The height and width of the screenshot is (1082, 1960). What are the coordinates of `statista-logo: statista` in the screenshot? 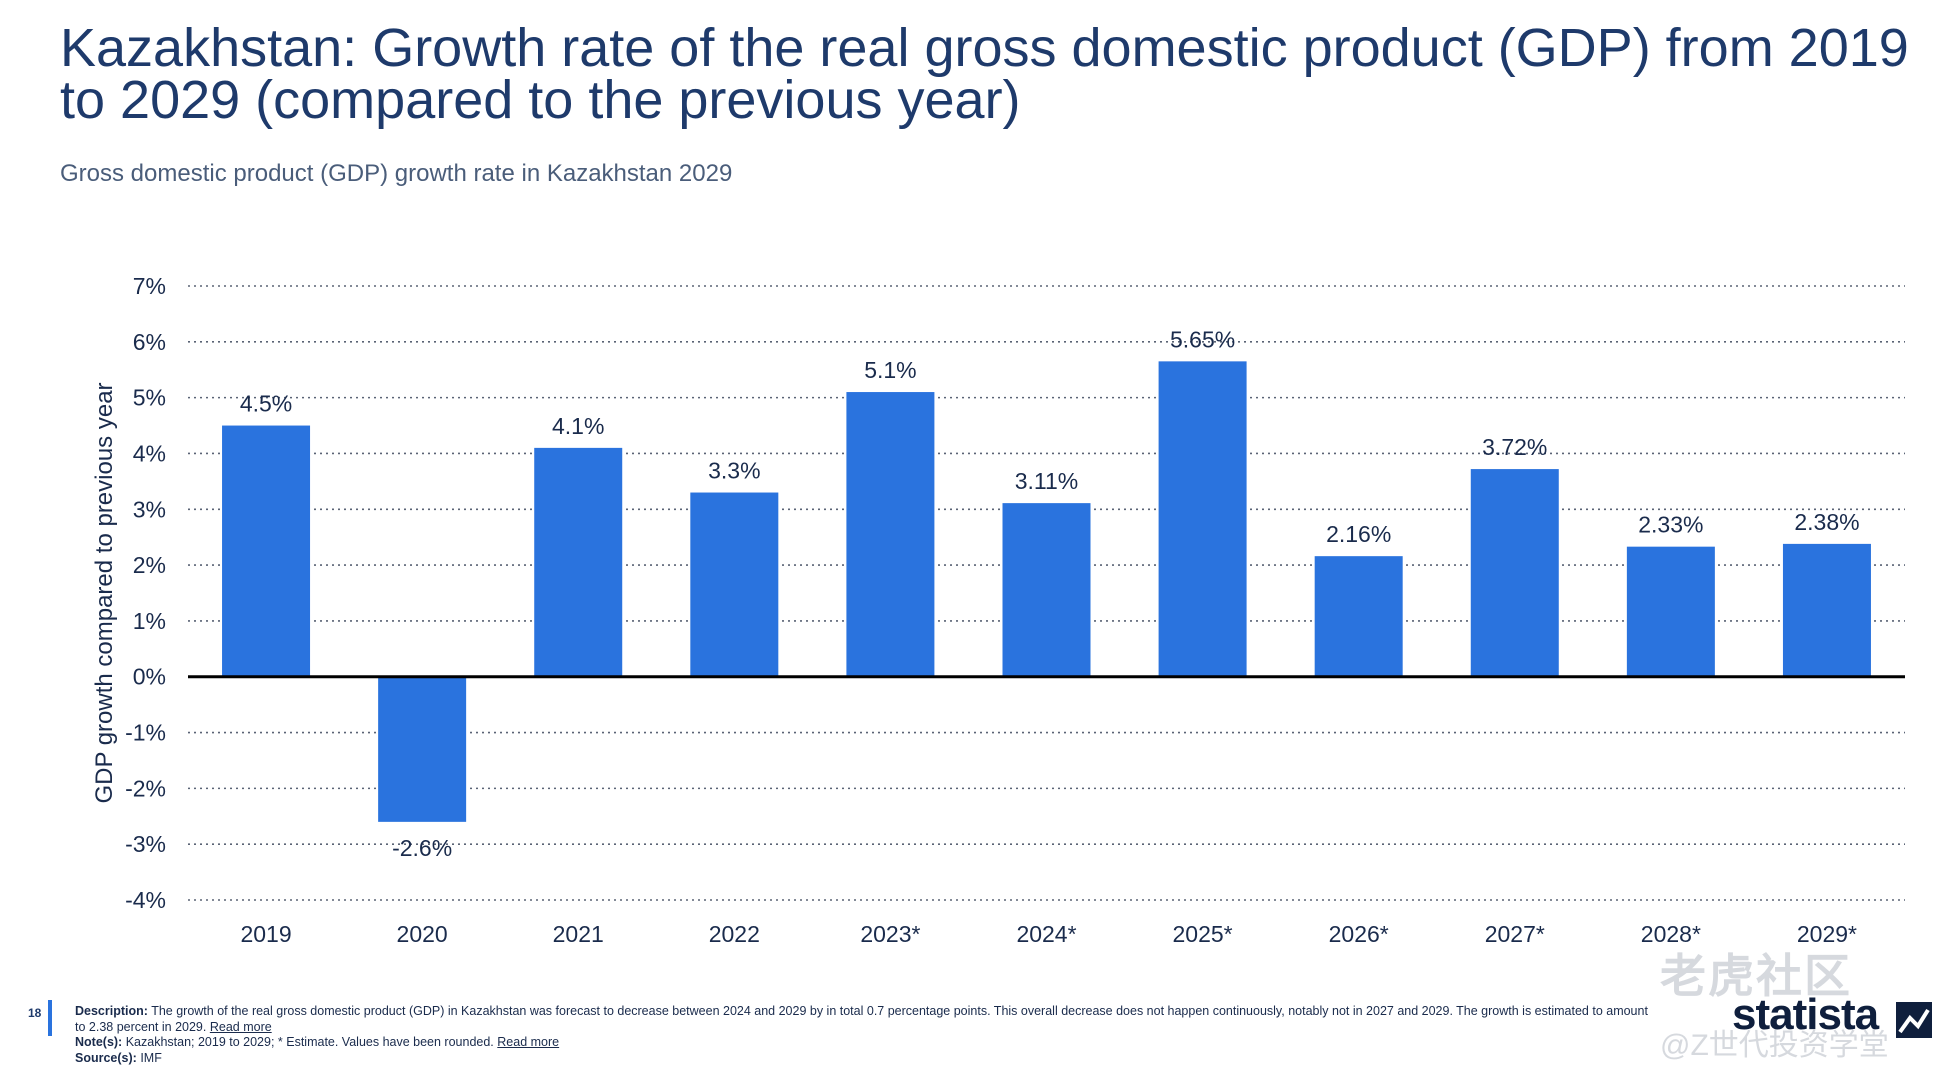 It's located at (1805, 1014).